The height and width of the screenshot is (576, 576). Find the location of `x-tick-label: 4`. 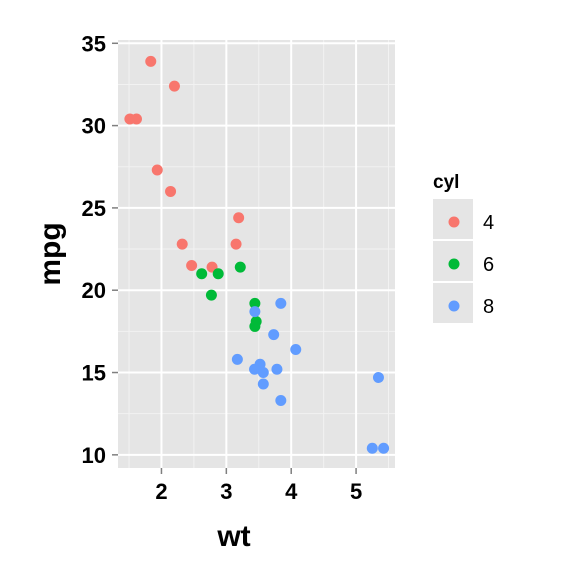

x-tick-label: 4 is located at coordinates (291, 491).